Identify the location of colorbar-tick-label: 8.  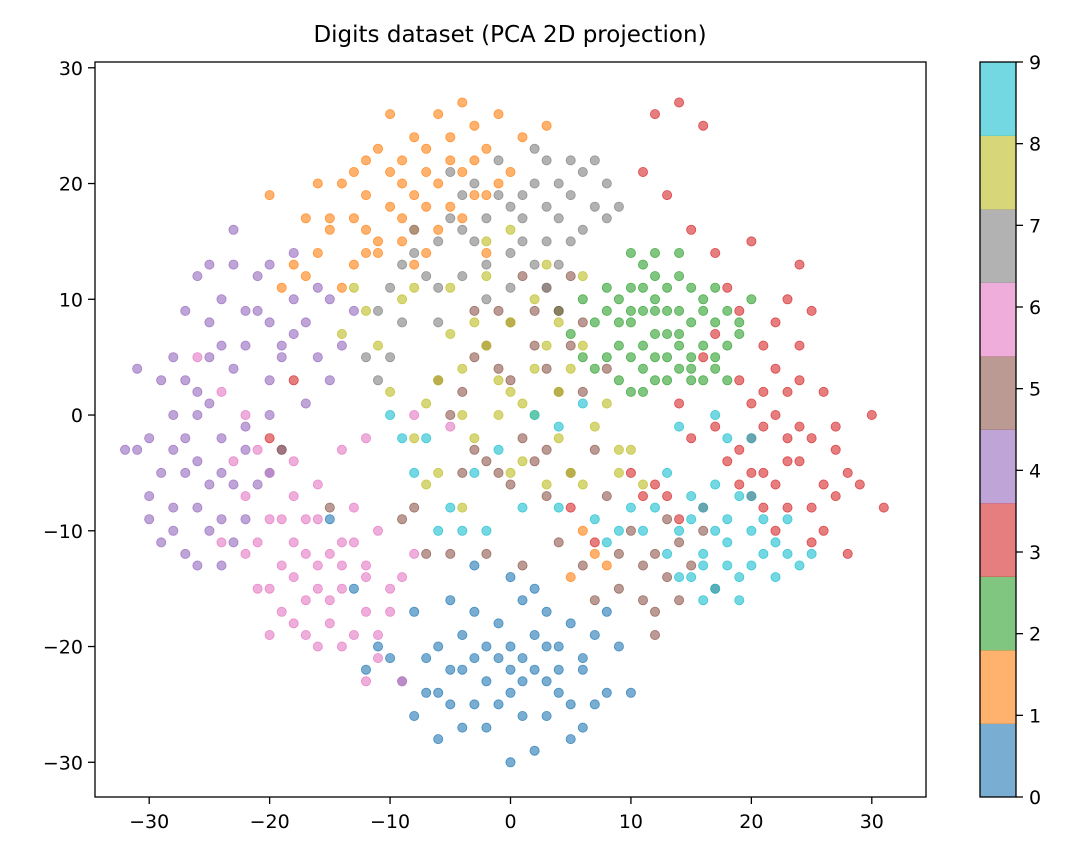
(1035, 145).